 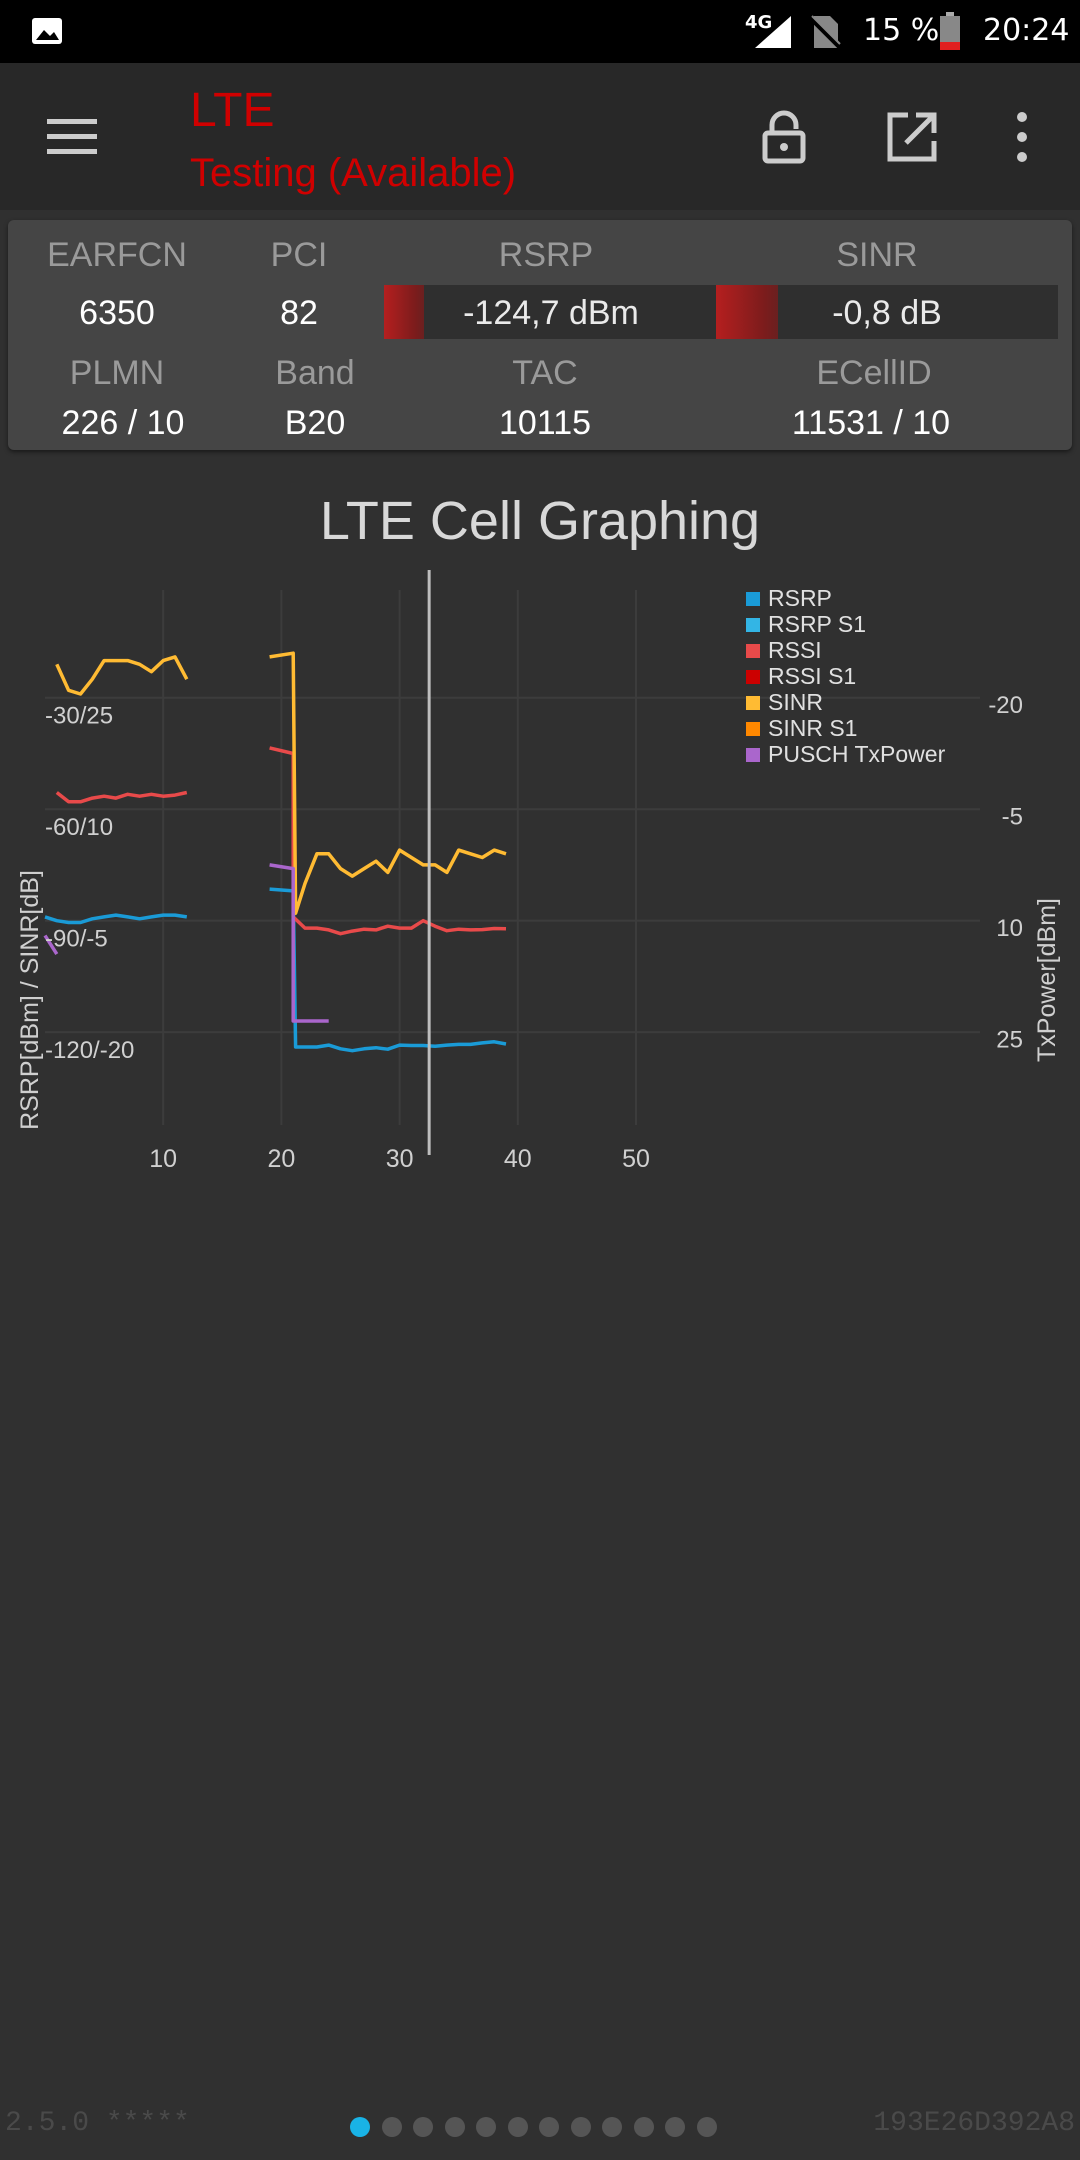 What do you see at coordinates (795, 650) in the screenshot?
I see `legend-label: RSSI` at bounding box center [795, 650].